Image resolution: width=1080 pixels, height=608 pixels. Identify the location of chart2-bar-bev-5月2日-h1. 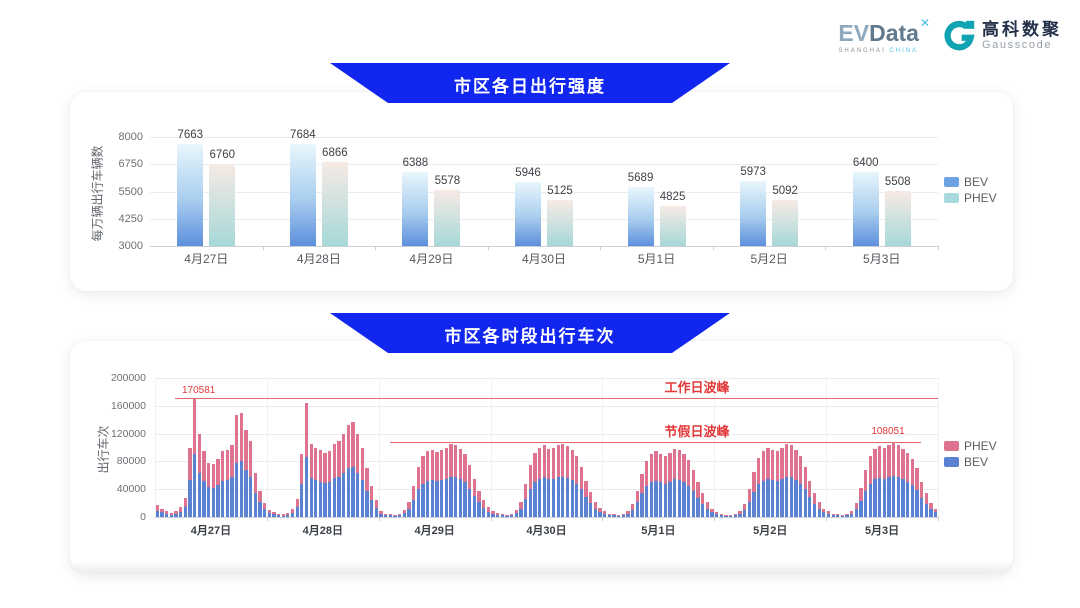
(721, 516).